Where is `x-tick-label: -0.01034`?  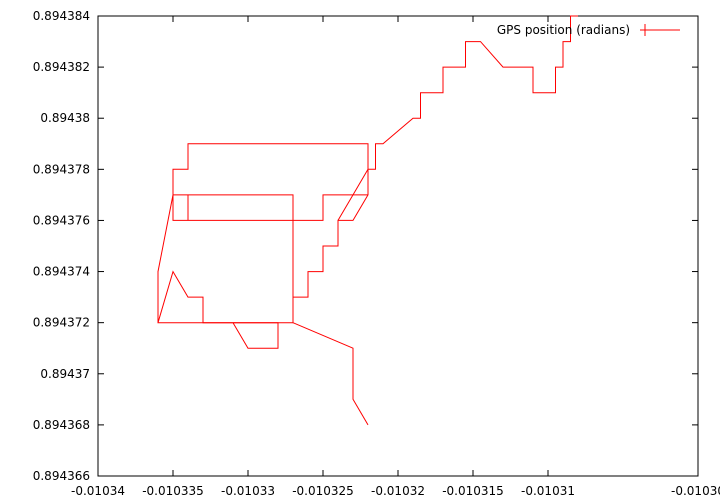 x-tick-label: -0.01034 is located at coordinates (98, 491).